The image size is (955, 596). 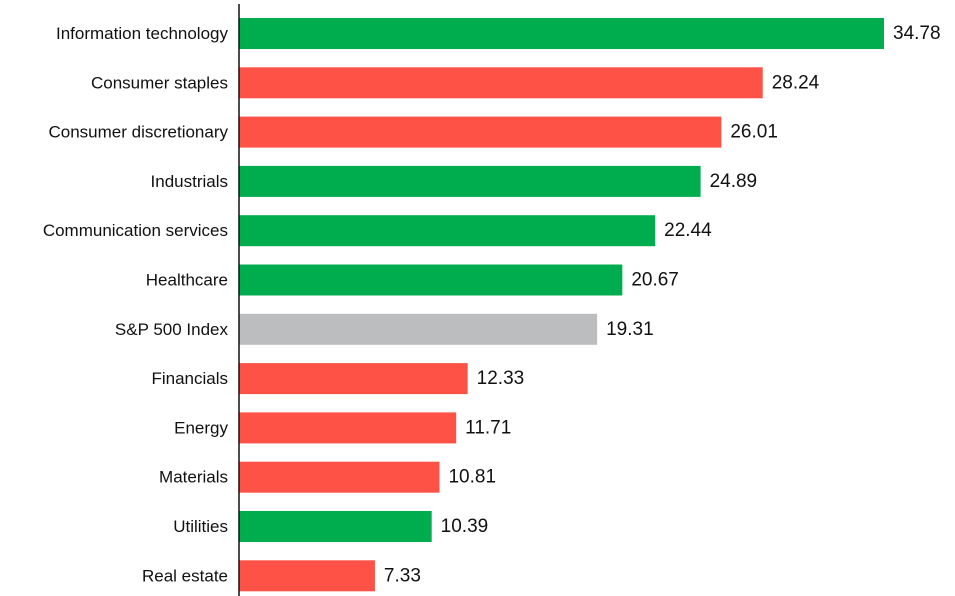 What do you see at coordinates (488, 427) in the screenshot?
I see `value-label: 11.71` at bounding box center [488, 427].